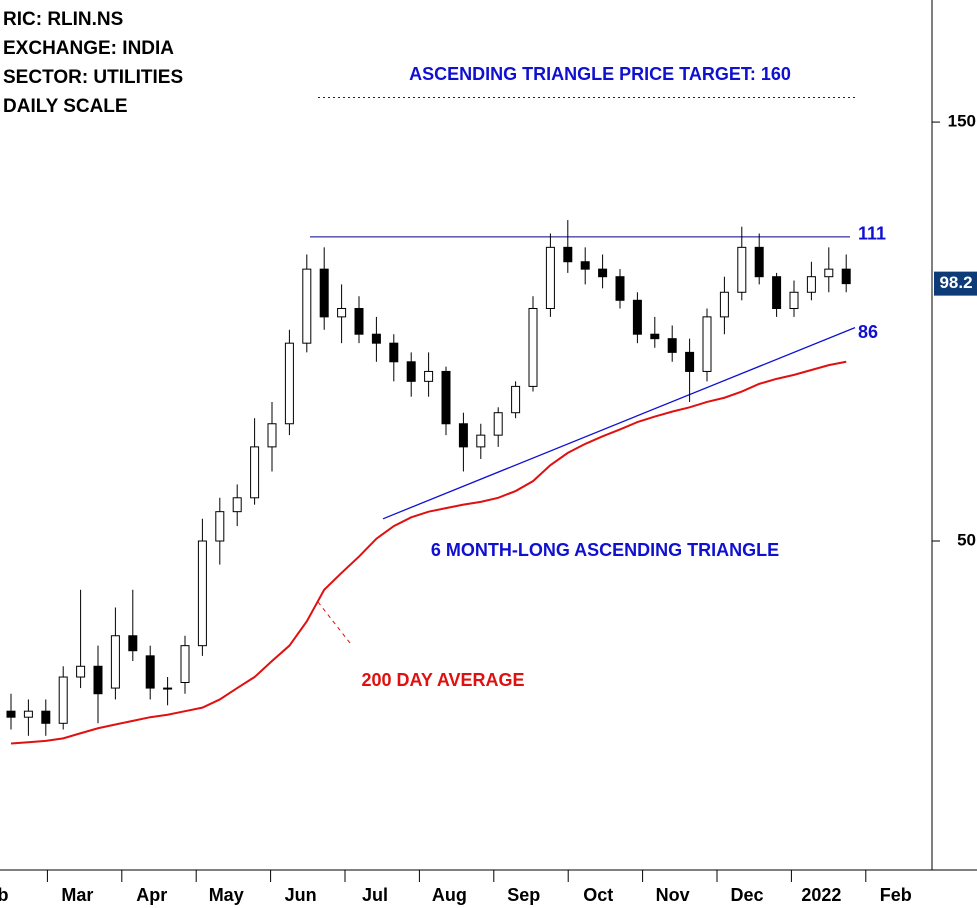  Describe the element at coordinates (65, 106) in the screenshot. I see `header-line: DAILY SCALE` at that location.